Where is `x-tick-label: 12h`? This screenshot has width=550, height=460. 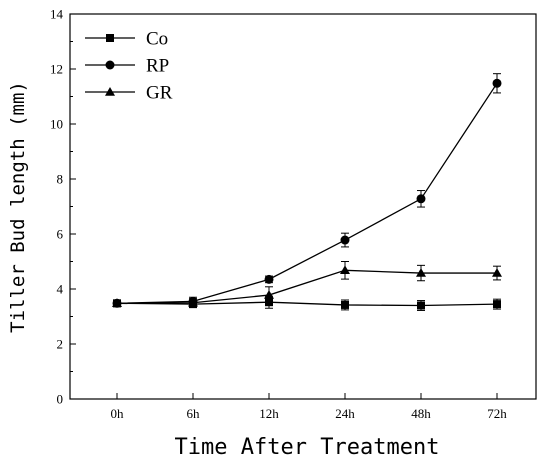
x-tick-label: 12h is located at coordinates (269, 413).